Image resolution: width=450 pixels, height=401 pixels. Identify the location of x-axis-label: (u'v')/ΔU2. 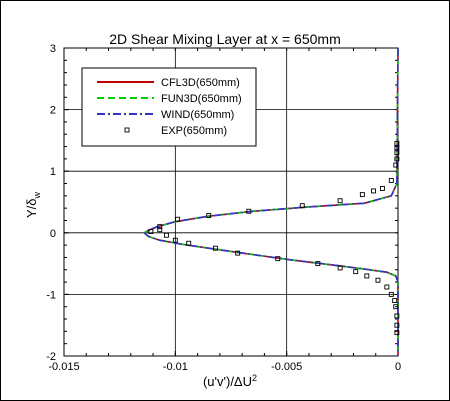
(230, 381).